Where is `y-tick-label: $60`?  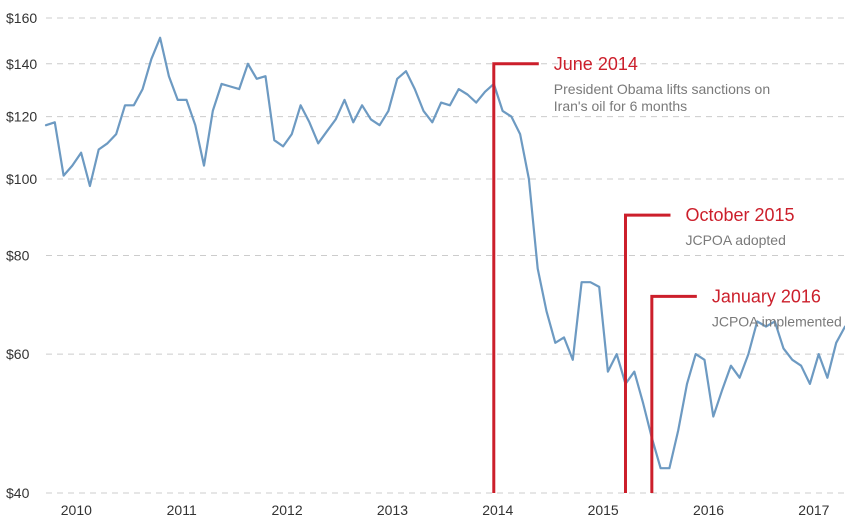
y-tick-label: $60 is located at coordinates (18, 354).